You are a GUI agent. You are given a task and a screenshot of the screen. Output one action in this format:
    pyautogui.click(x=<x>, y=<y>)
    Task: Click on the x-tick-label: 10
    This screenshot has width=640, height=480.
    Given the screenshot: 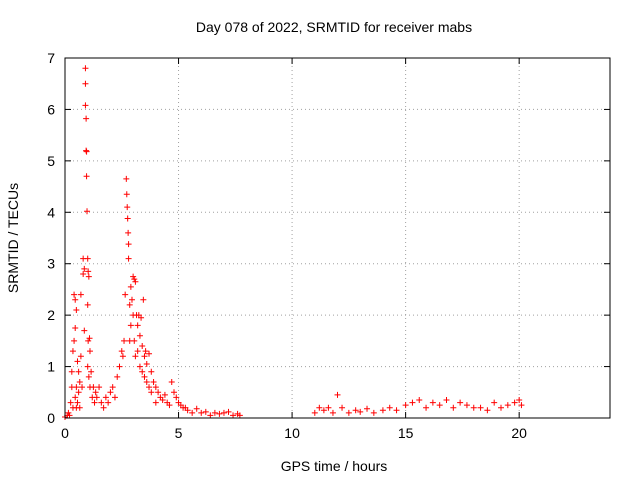 What is the action you would take?
    pyautogui.click(x=292, y=433)
    